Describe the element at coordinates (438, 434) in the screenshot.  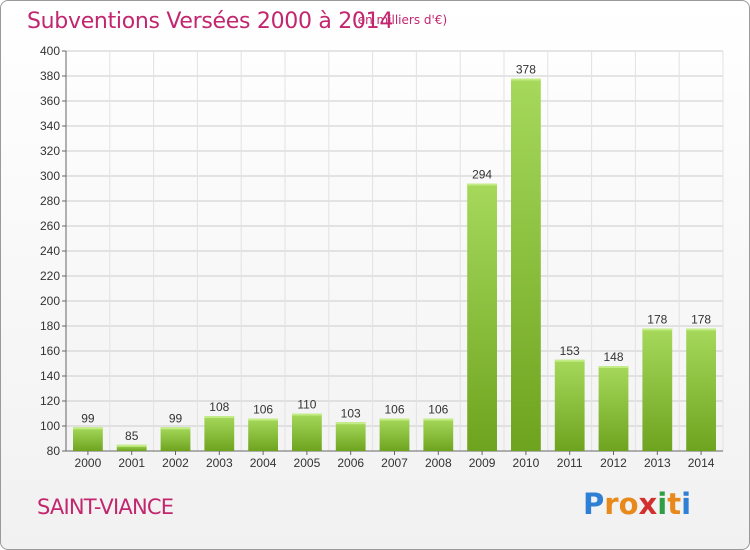
I see `bar-2008` at that location.